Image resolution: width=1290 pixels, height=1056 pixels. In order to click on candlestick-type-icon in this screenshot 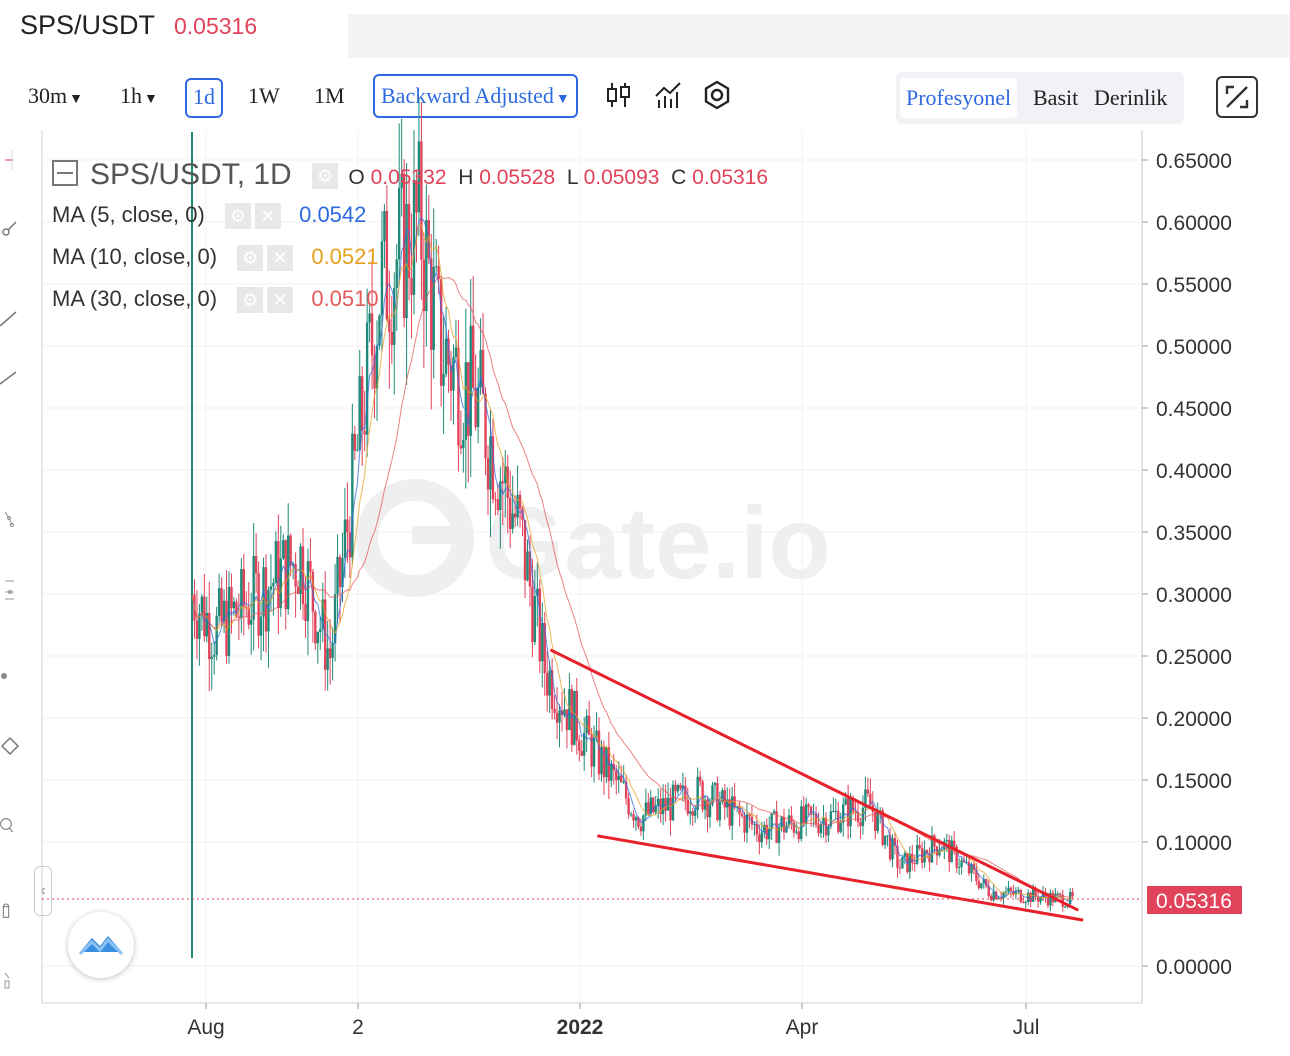, I will do `click(619, 95)`.